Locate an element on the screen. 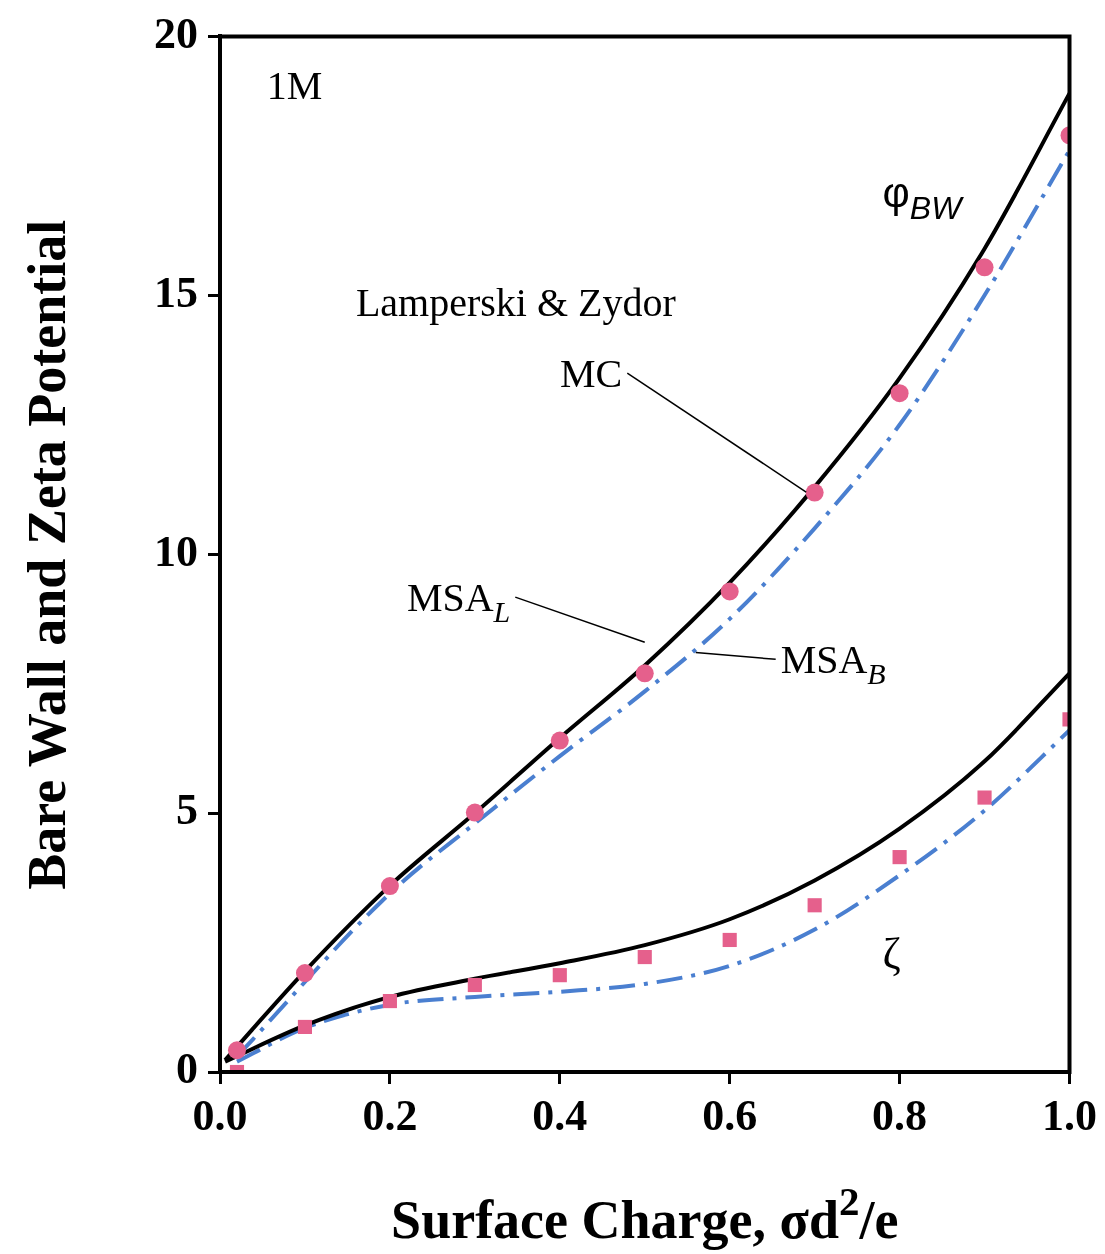 The height and width of the screenshot is (1254, 1105). x-tick-label: 1.0 is located at coordinates (1069, 1115).